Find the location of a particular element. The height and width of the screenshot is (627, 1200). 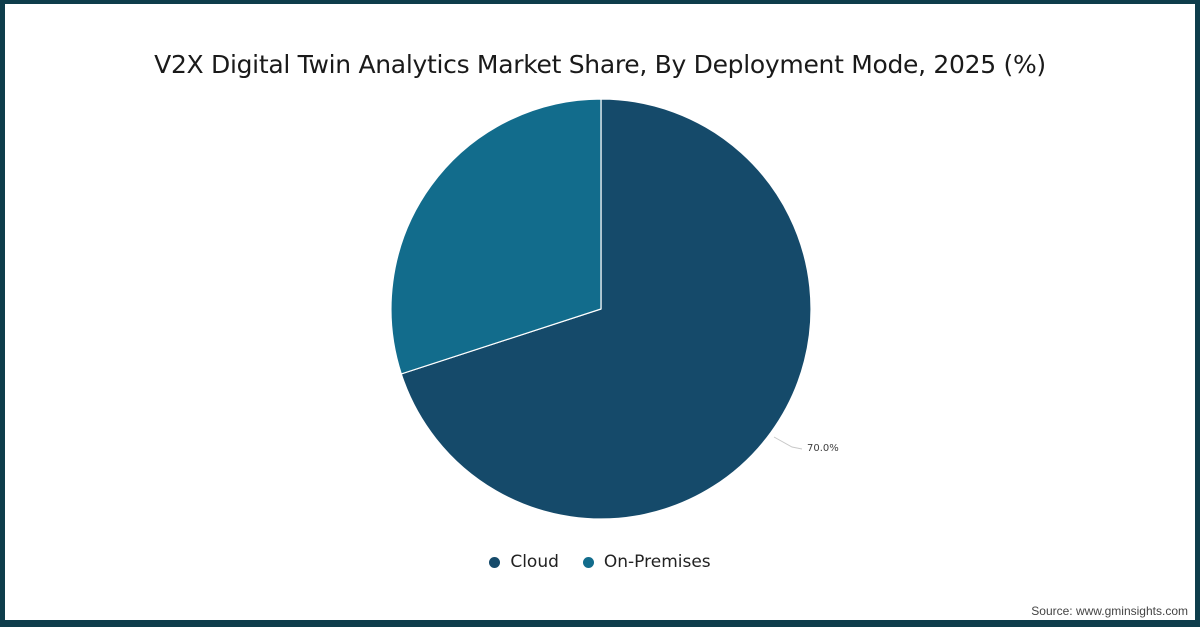

legend-item-on-premises: On-Premises is located at coordinates (646, 562).